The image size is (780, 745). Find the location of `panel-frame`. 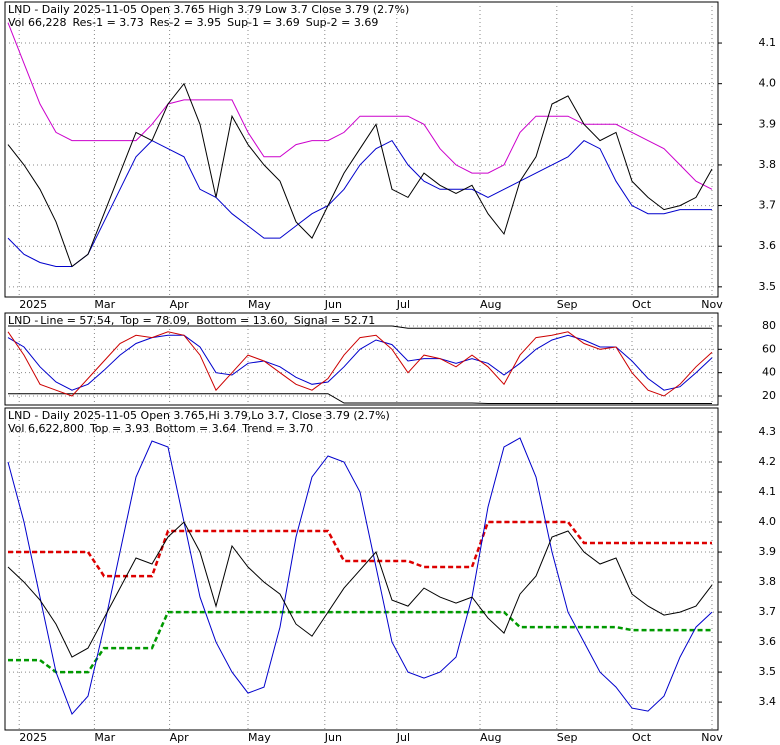

panel-frame is located at coordinates (361, 359).